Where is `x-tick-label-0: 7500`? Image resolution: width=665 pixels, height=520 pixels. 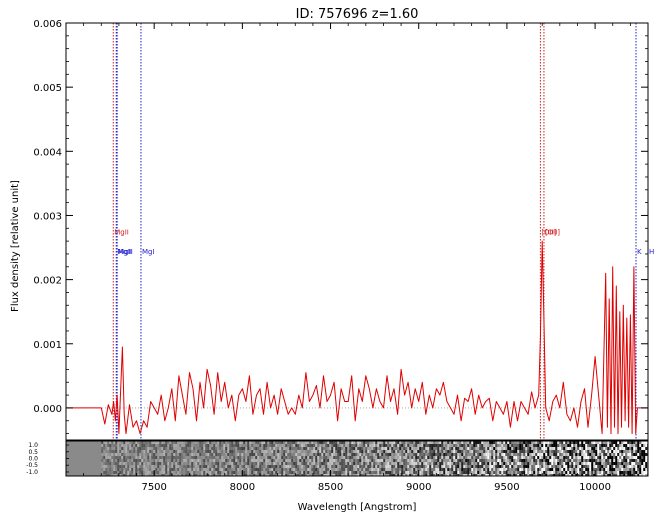
x-tick-label-0: 7500 is located at coordinates (153, 487).